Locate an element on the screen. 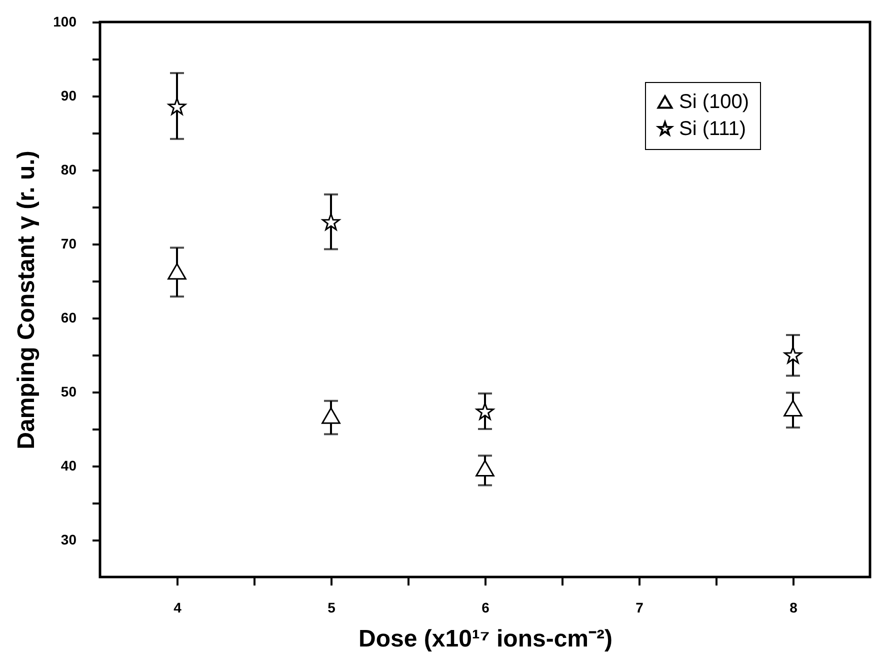 The width and height of the screenshot is (882, 670). x-axis-title: Dose (x10¹⁷ ions-cm⁻²) is located at coordinates (485, 639).